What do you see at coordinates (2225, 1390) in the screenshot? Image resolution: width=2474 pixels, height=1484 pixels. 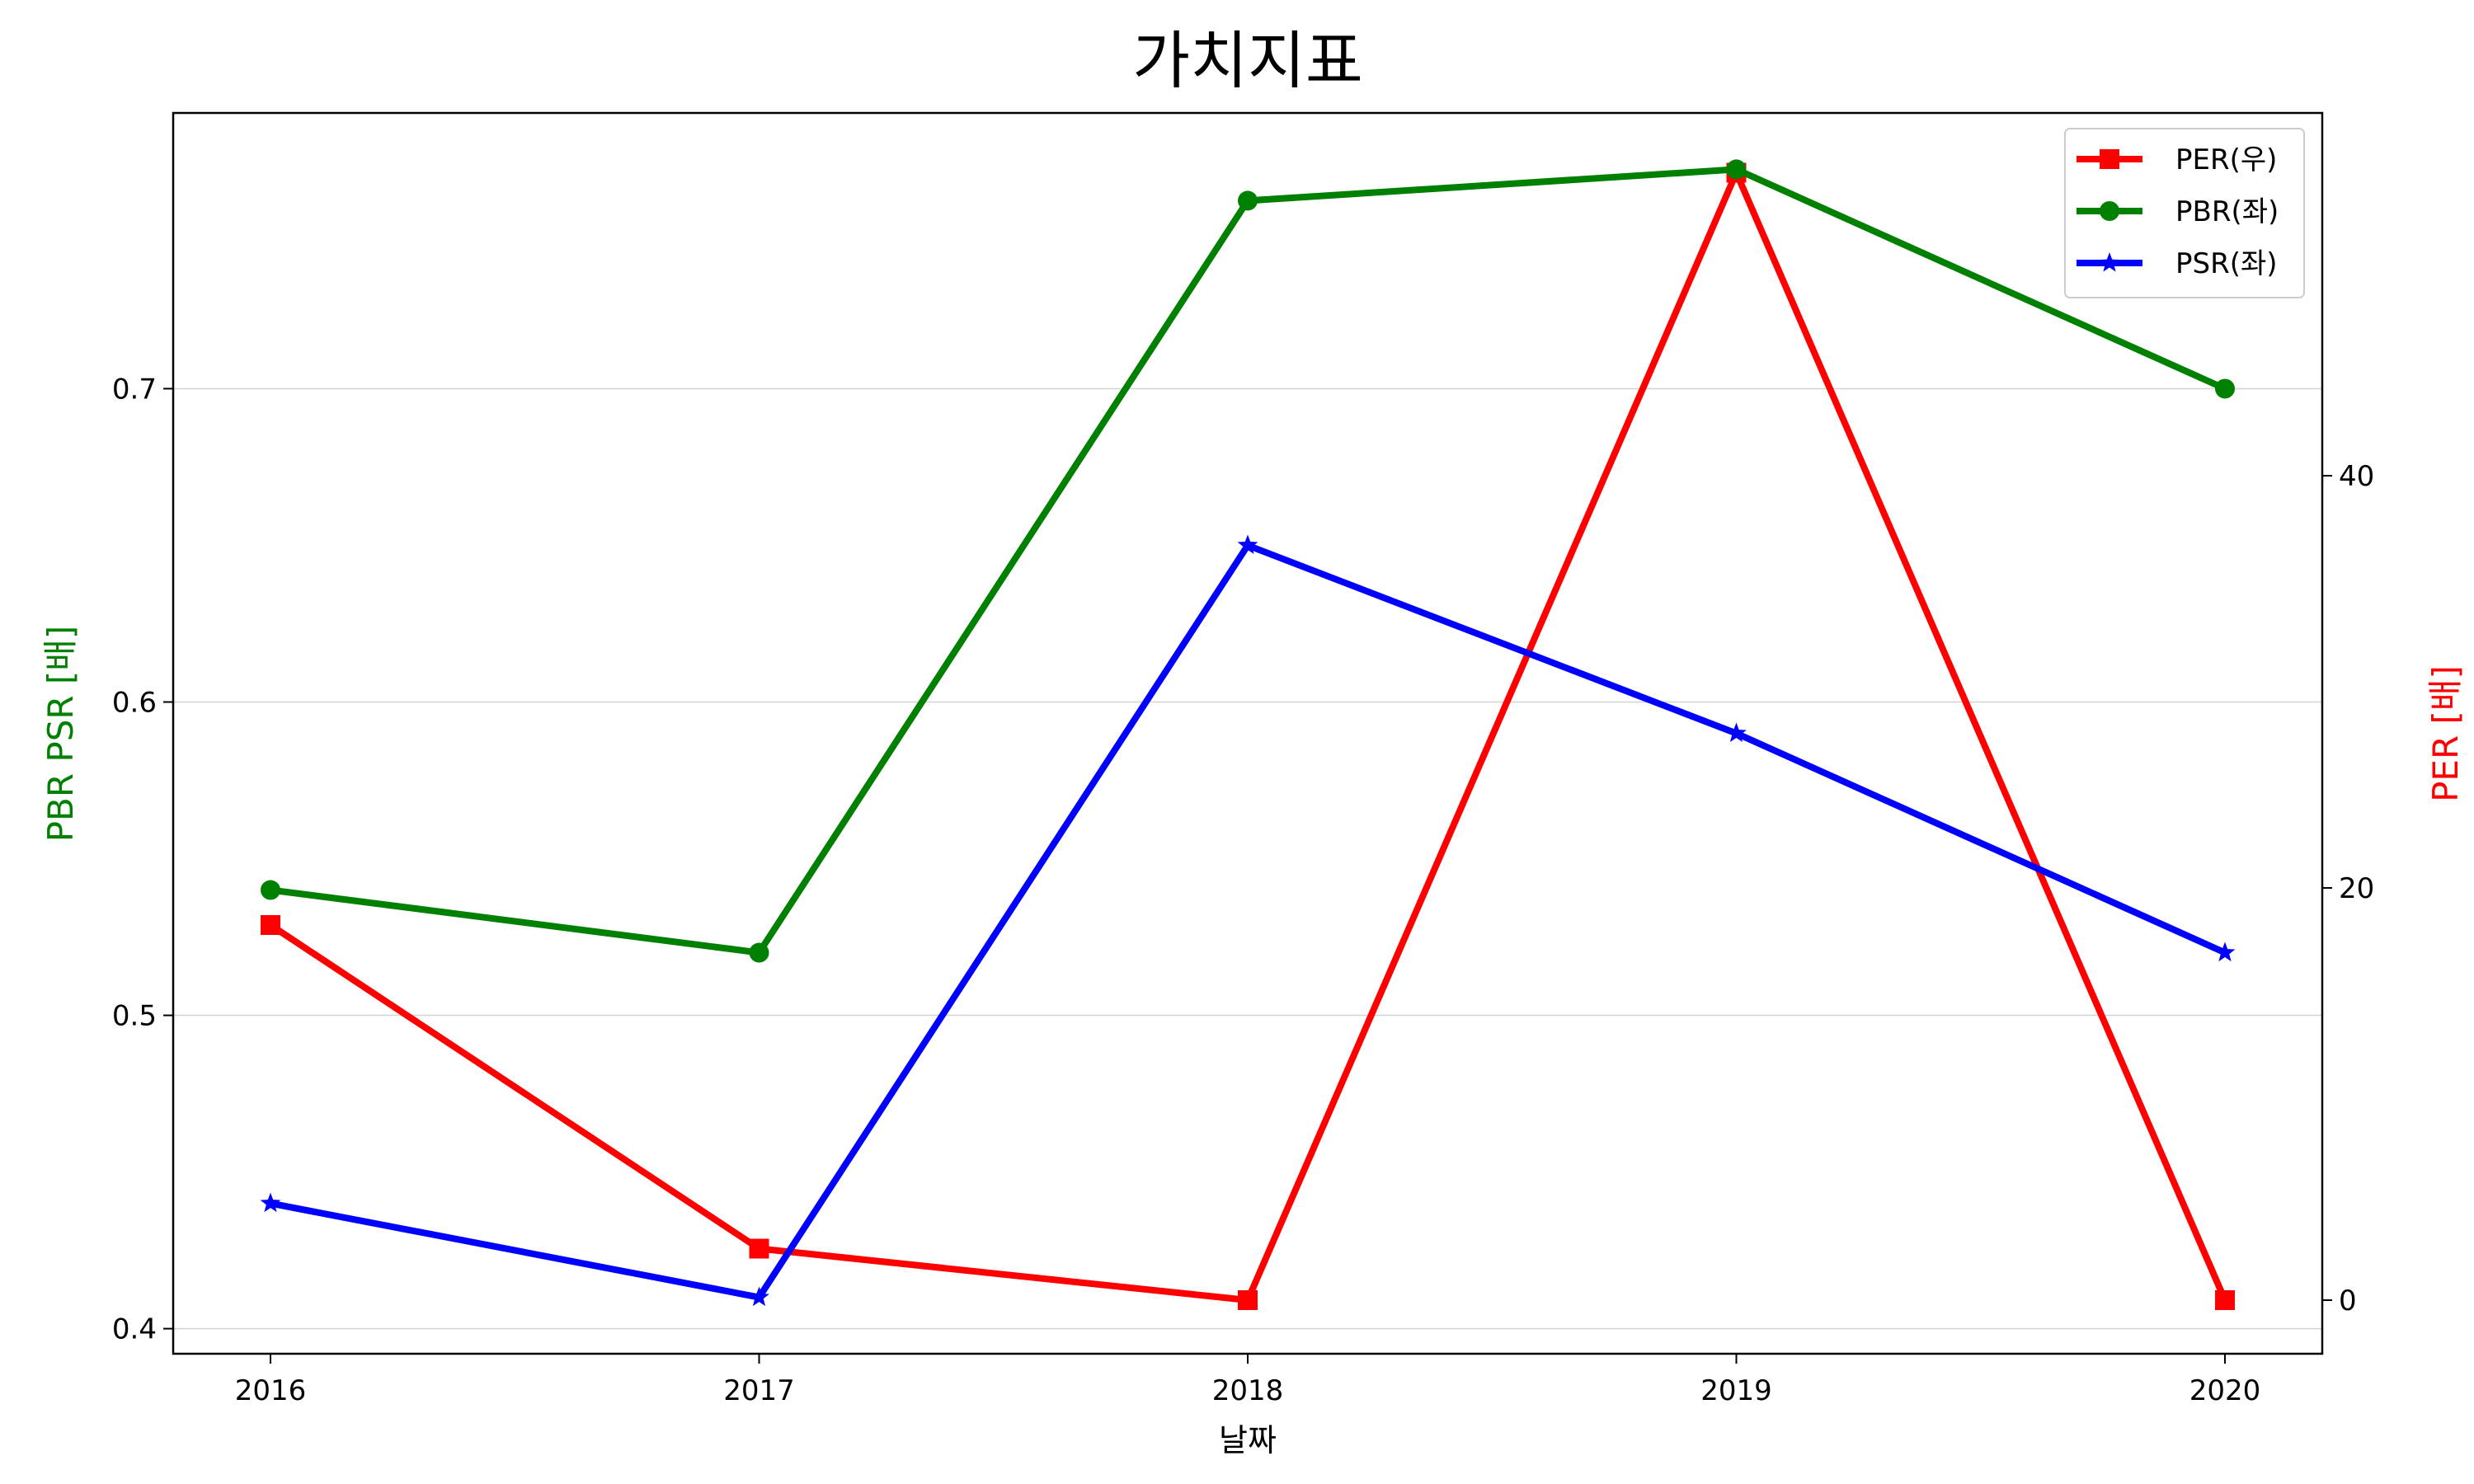 I see `x-tick-label: 2020` at bounding box center [2225, 1390].